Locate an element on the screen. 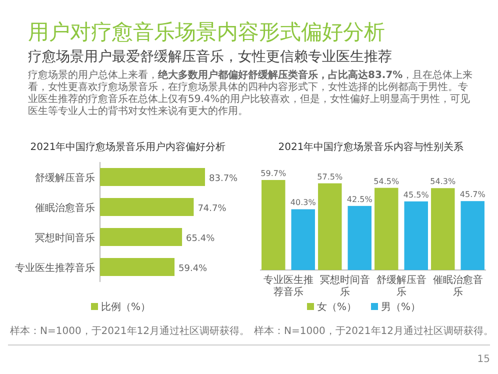  data-label: 59.4% is located at coordinates (193, 269).